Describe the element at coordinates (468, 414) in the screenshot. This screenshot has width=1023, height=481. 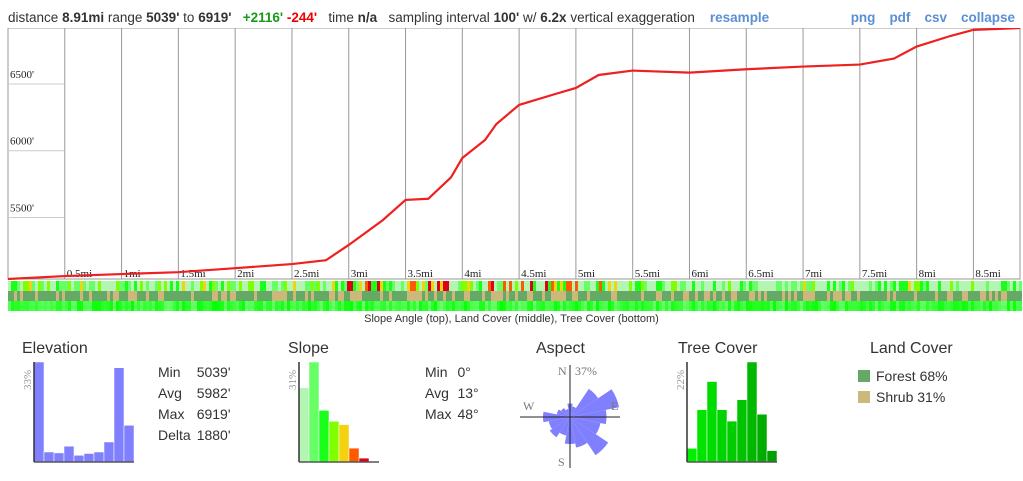
I see `stat-cell: 48°` at that location.